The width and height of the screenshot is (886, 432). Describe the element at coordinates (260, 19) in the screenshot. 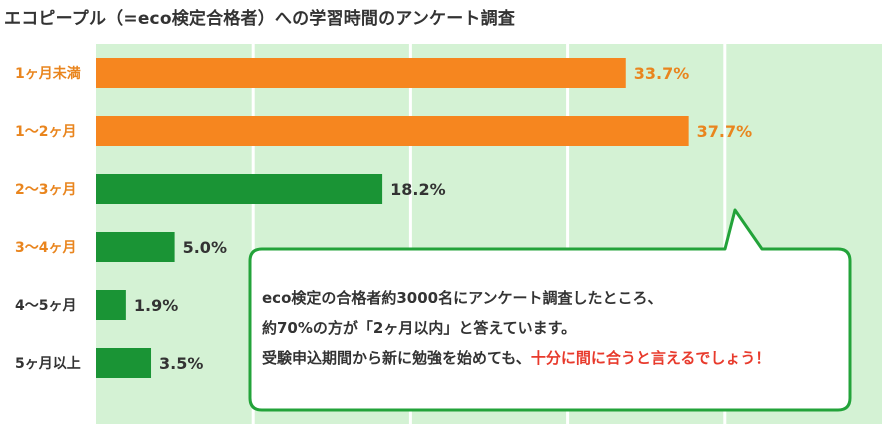

I see `chart-title: エコピープル（=eco検定合格者）への学習時間のアンケート調査` at that location.